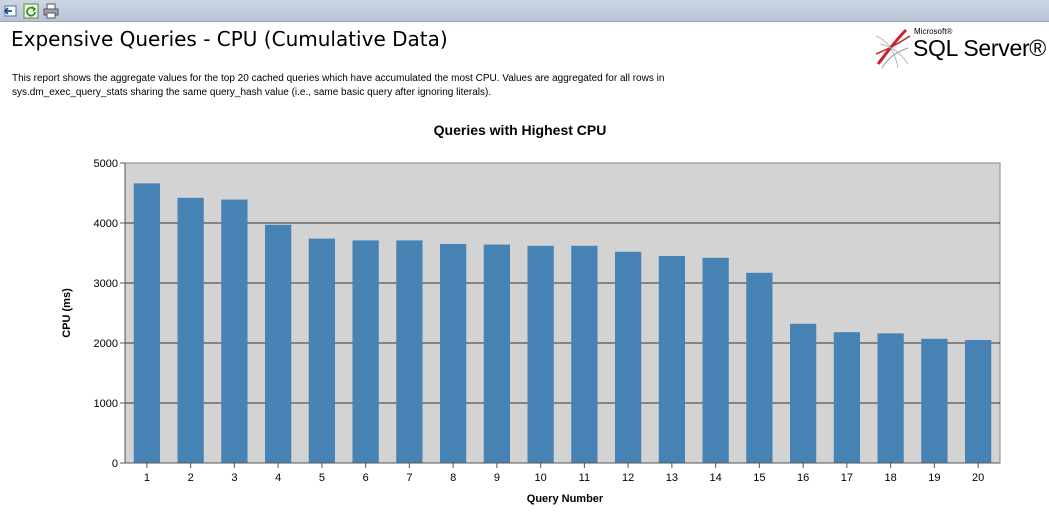 The image size is (1049, 515). I want to click on x-tick-label: 10, so click(541, 478).